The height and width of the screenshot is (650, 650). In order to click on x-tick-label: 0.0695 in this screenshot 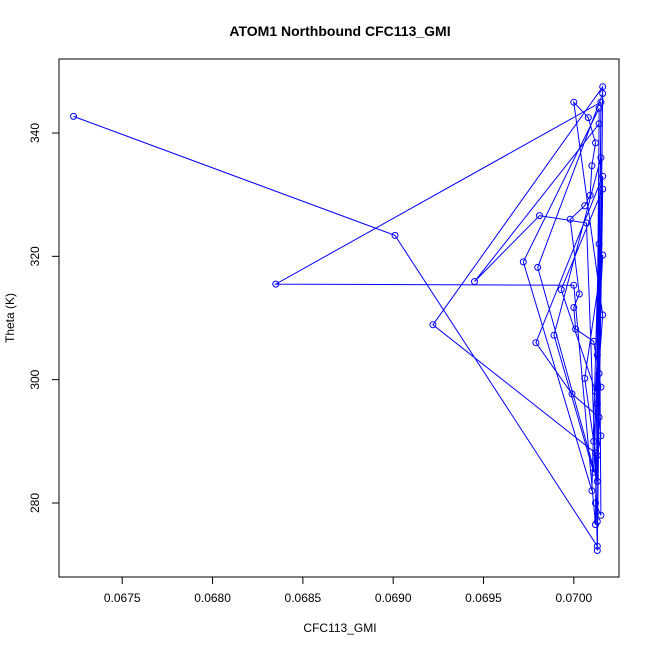, I will do `click(483, 598)`.